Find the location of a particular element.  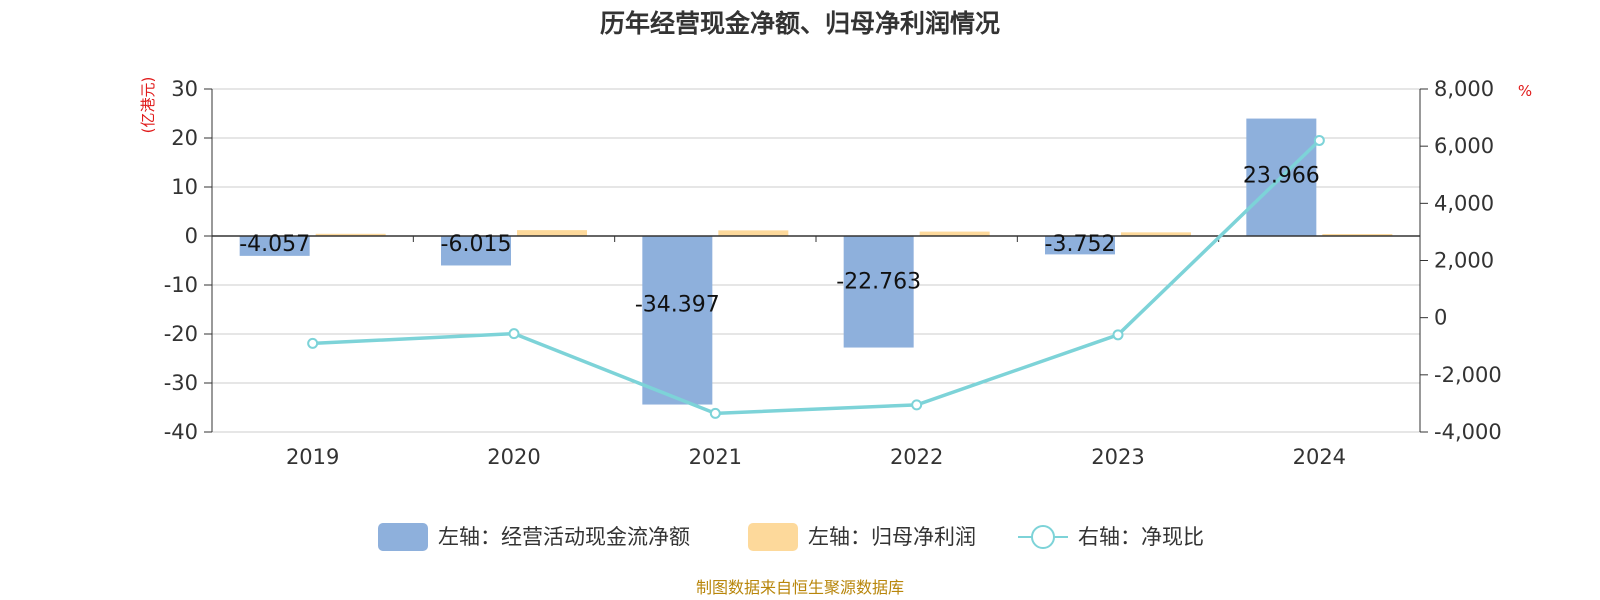

data-label: -4.057 is located at coordinates (274, 244).